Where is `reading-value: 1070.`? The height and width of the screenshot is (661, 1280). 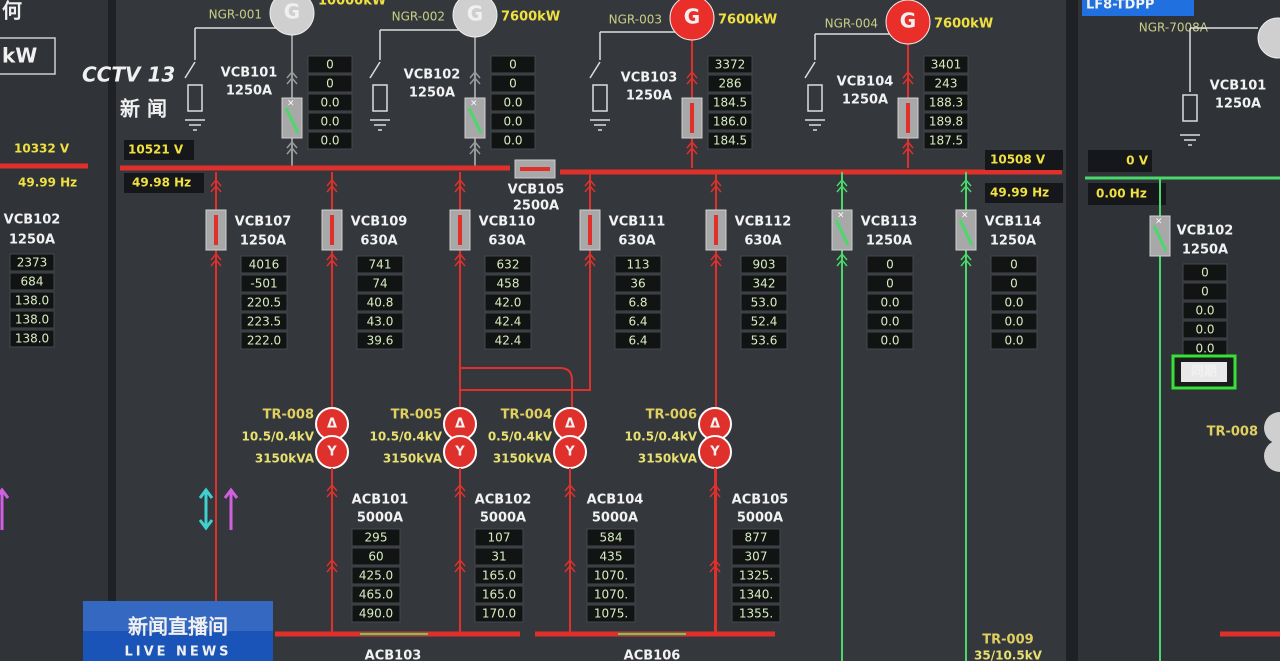 reading-value: 1070. is located at coordinates (611, 576).